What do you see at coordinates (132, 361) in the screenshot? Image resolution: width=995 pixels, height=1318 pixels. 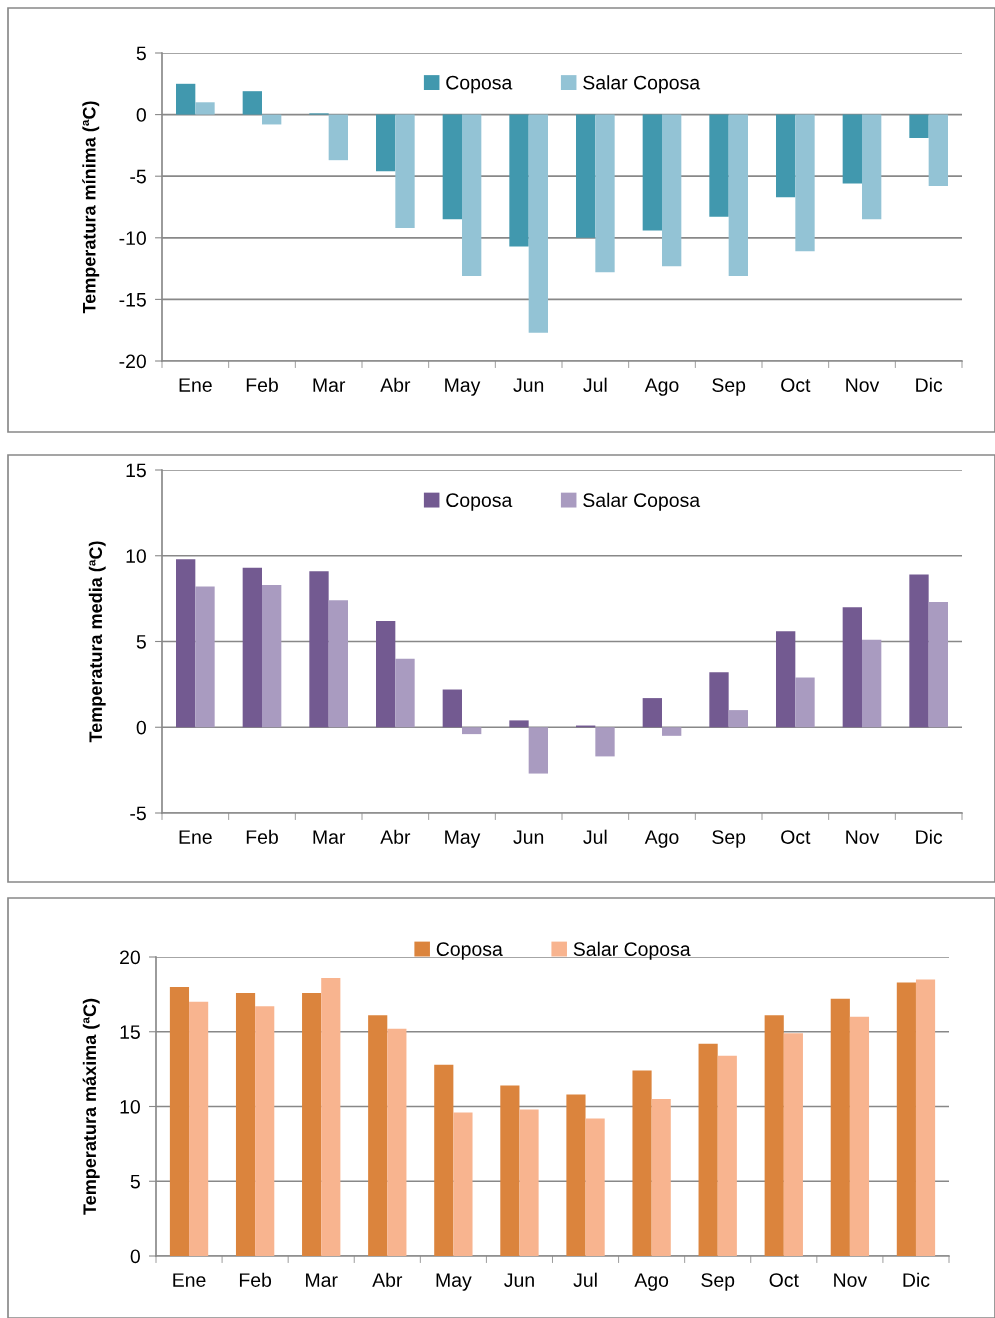 I see `y-tick-label: -20` at bounding box center [132, 361].